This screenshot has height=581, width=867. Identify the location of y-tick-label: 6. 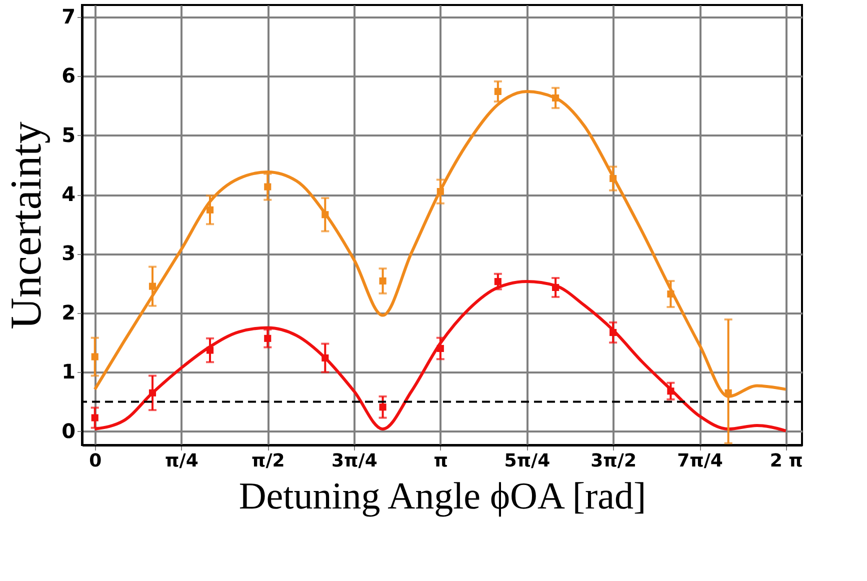
(69, 76).